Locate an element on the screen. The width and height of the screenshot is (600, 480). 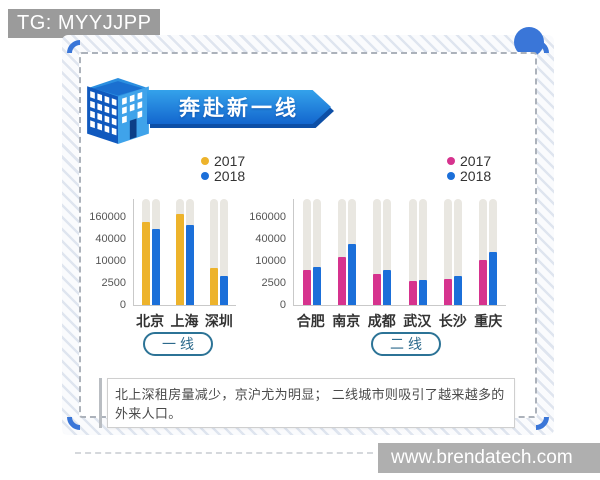
tier1-plot-area is located at coordinates (184, 252).